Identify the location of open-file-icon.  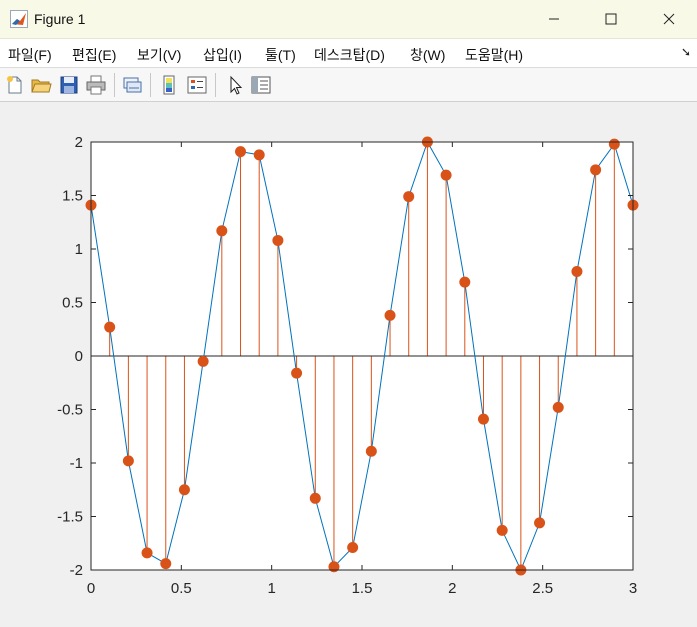
(41, 85).